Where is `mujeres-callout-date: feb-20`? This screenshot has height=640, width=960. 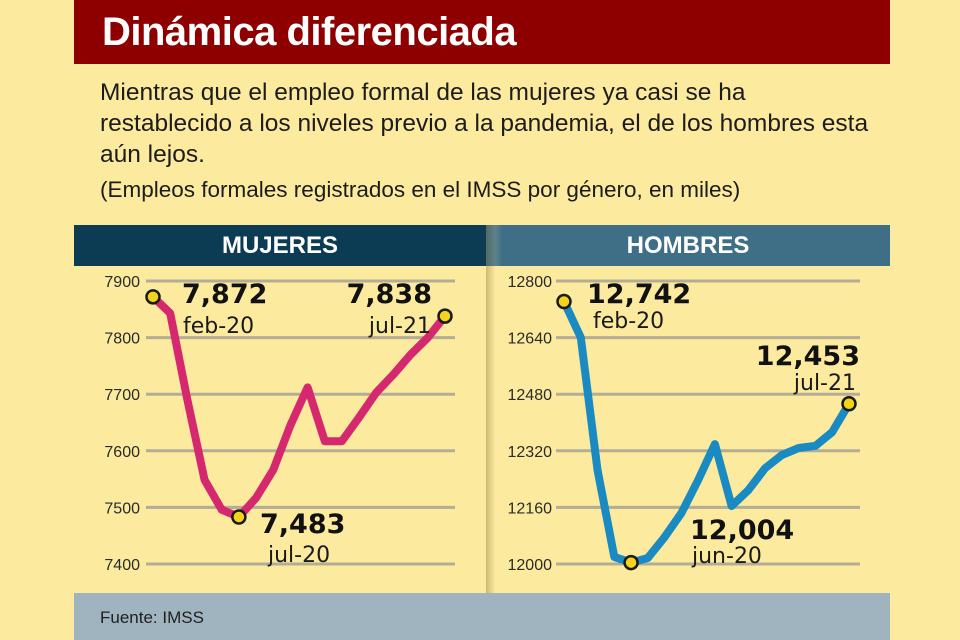 mujeres-callout-date: feb-20 is located at coordinates (218, 326).